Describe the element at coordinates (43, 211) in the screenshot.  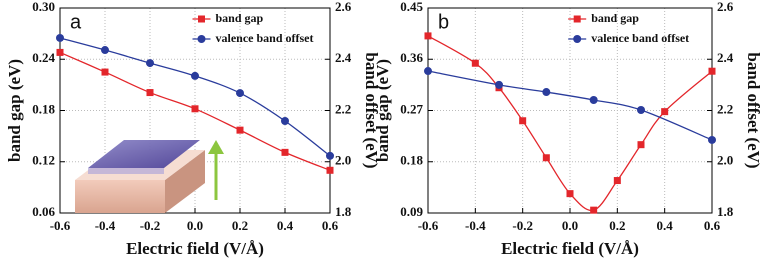
I see `y-tick-label: 0.06` at that location.